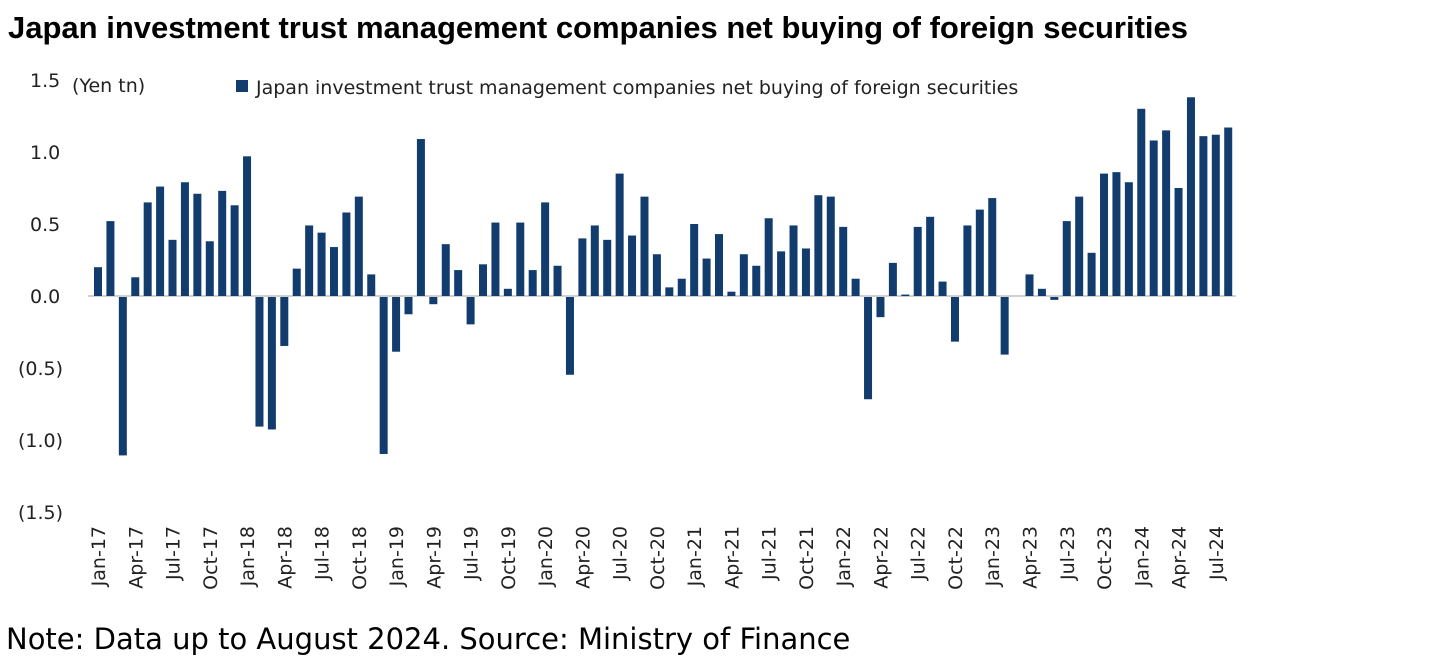  What do you see at coordinates (956, 558) in the screenshot?
I see `x-tick-label: Oct-22` at bounding box center [956, 558].